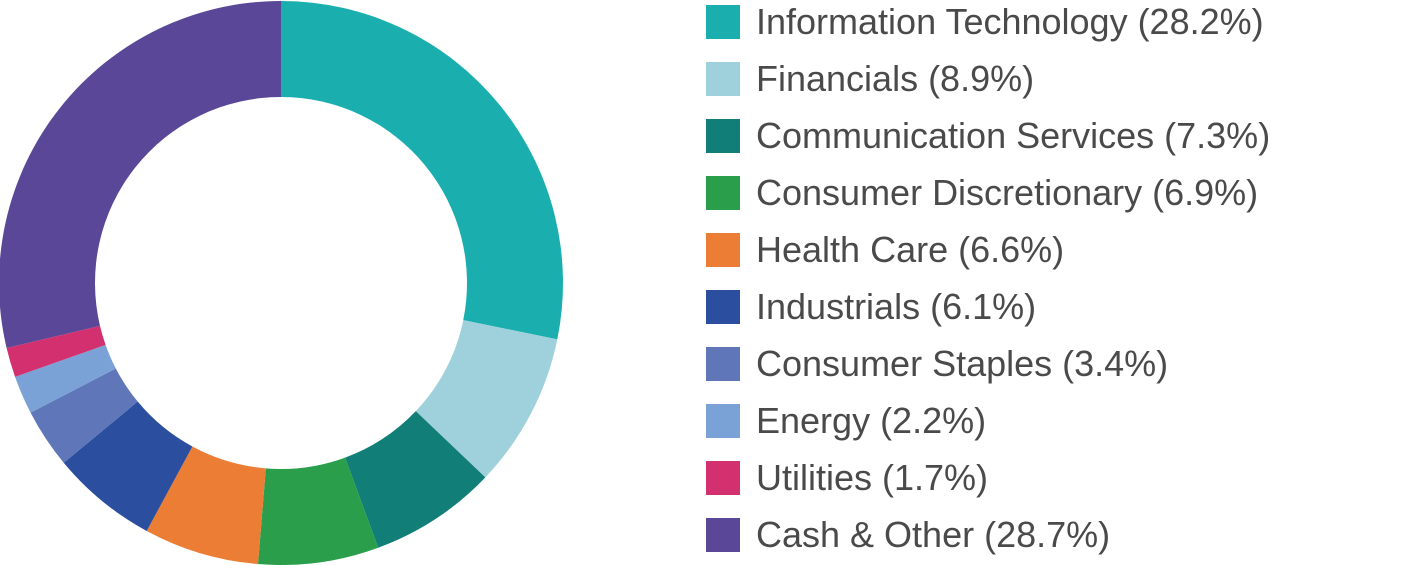 The width and height of the screenshot is (1427, 565). I want to click on legend-item: Information Technology (28.2%), so click(985, 22).